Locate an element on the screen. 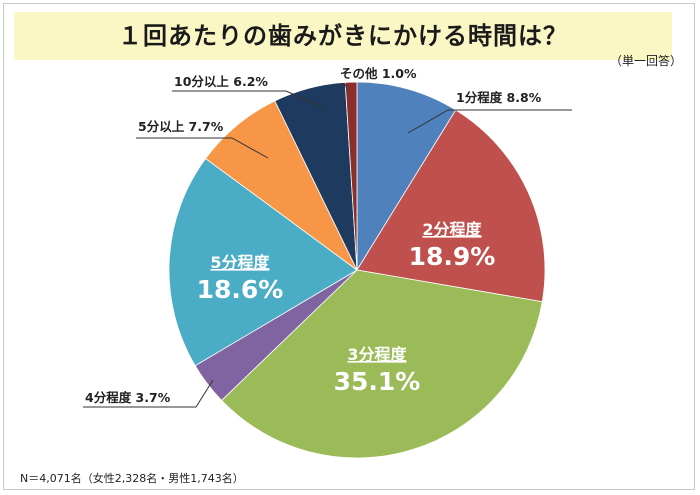  slice-4-label: 4分程度 3.7% is located at coordinates (128, 397).